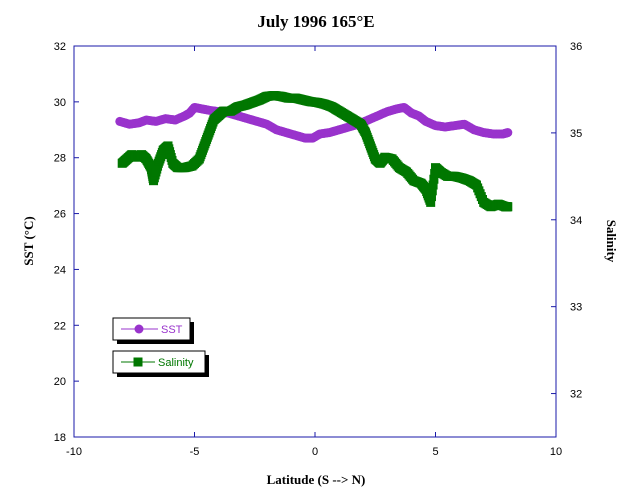  What do you see at coordinates (60, 103) in the screenshot?
I see `y-tick-label: 30` at bounding box center [60, 103].